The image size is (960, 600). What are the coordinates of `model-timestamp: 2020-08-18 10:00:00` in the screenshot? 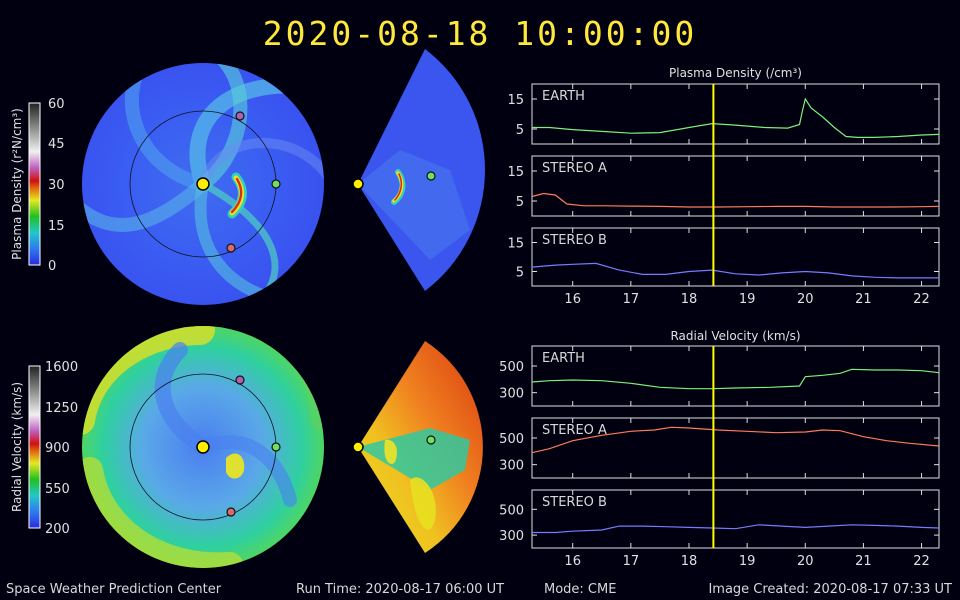 It's located at (480, 33).